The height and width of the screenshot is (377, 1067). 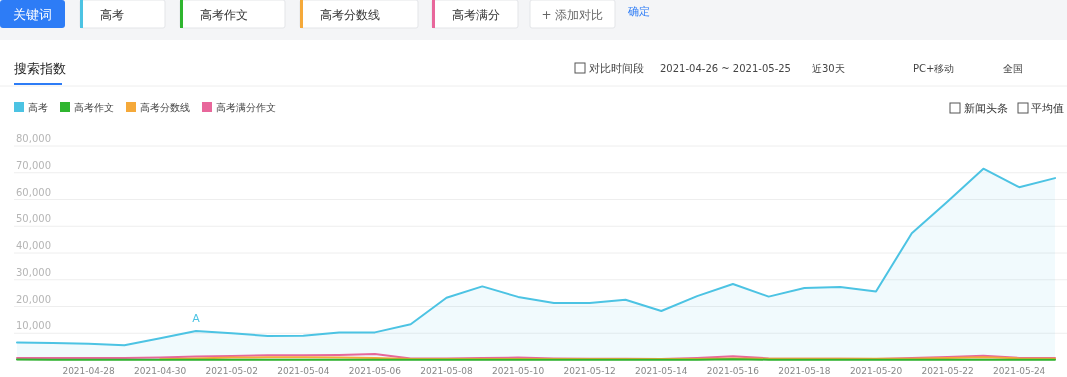 What do you see at coordinates (1013, 68) in the screenshot?
I see `text: 全国` at bounding box center [1013, 68].